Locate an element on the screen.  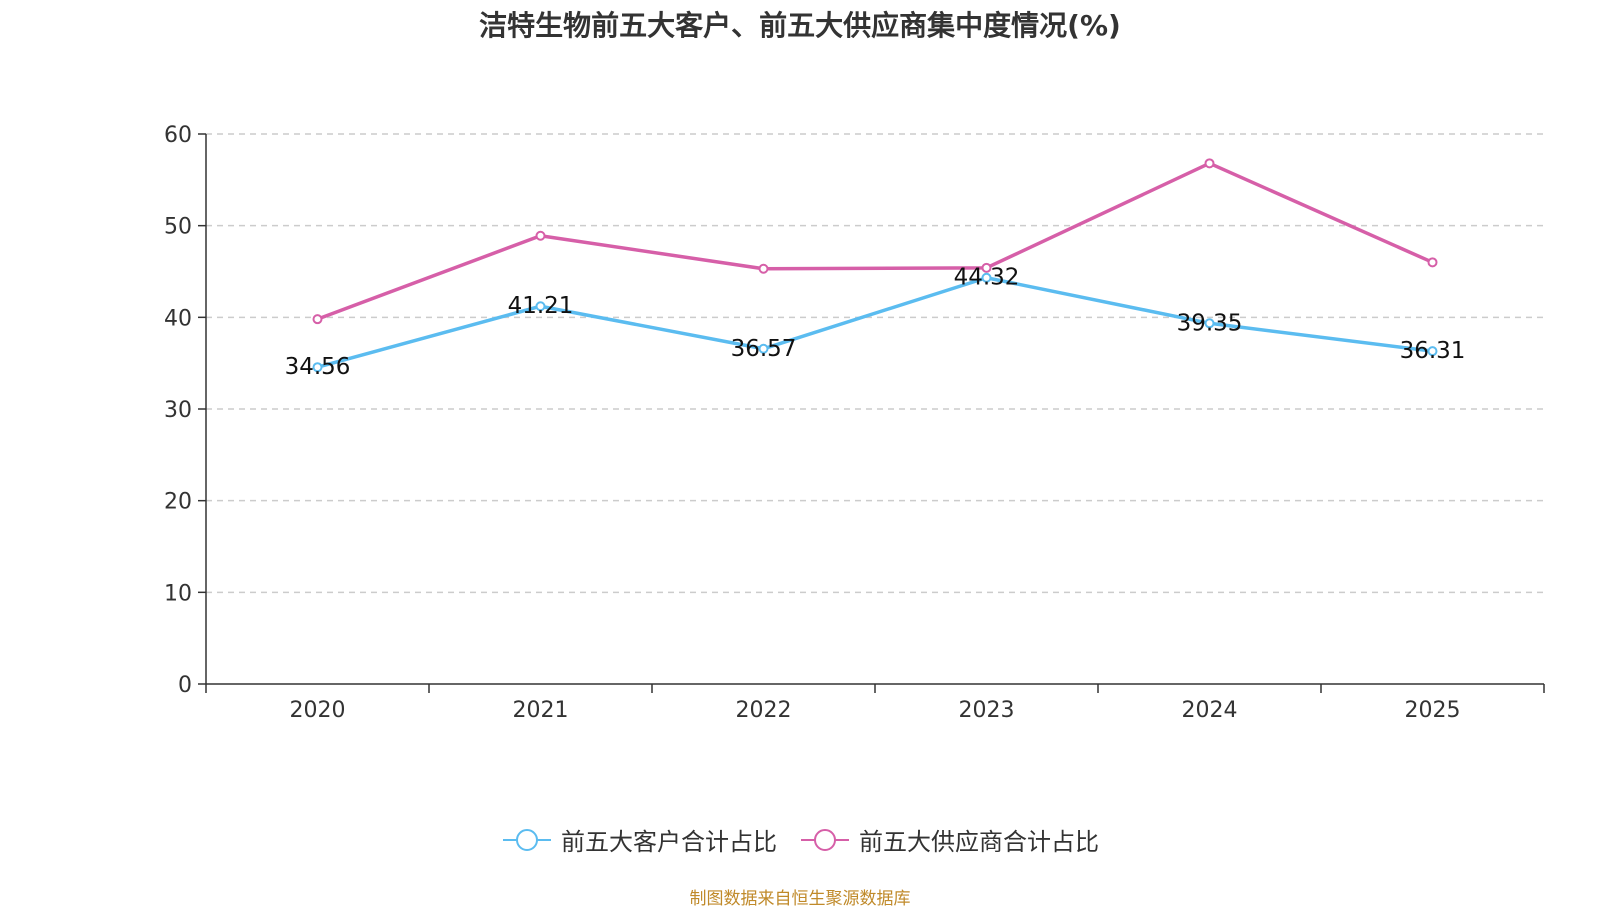
y-tick-label: 60 is located at coordinates (178, 135).